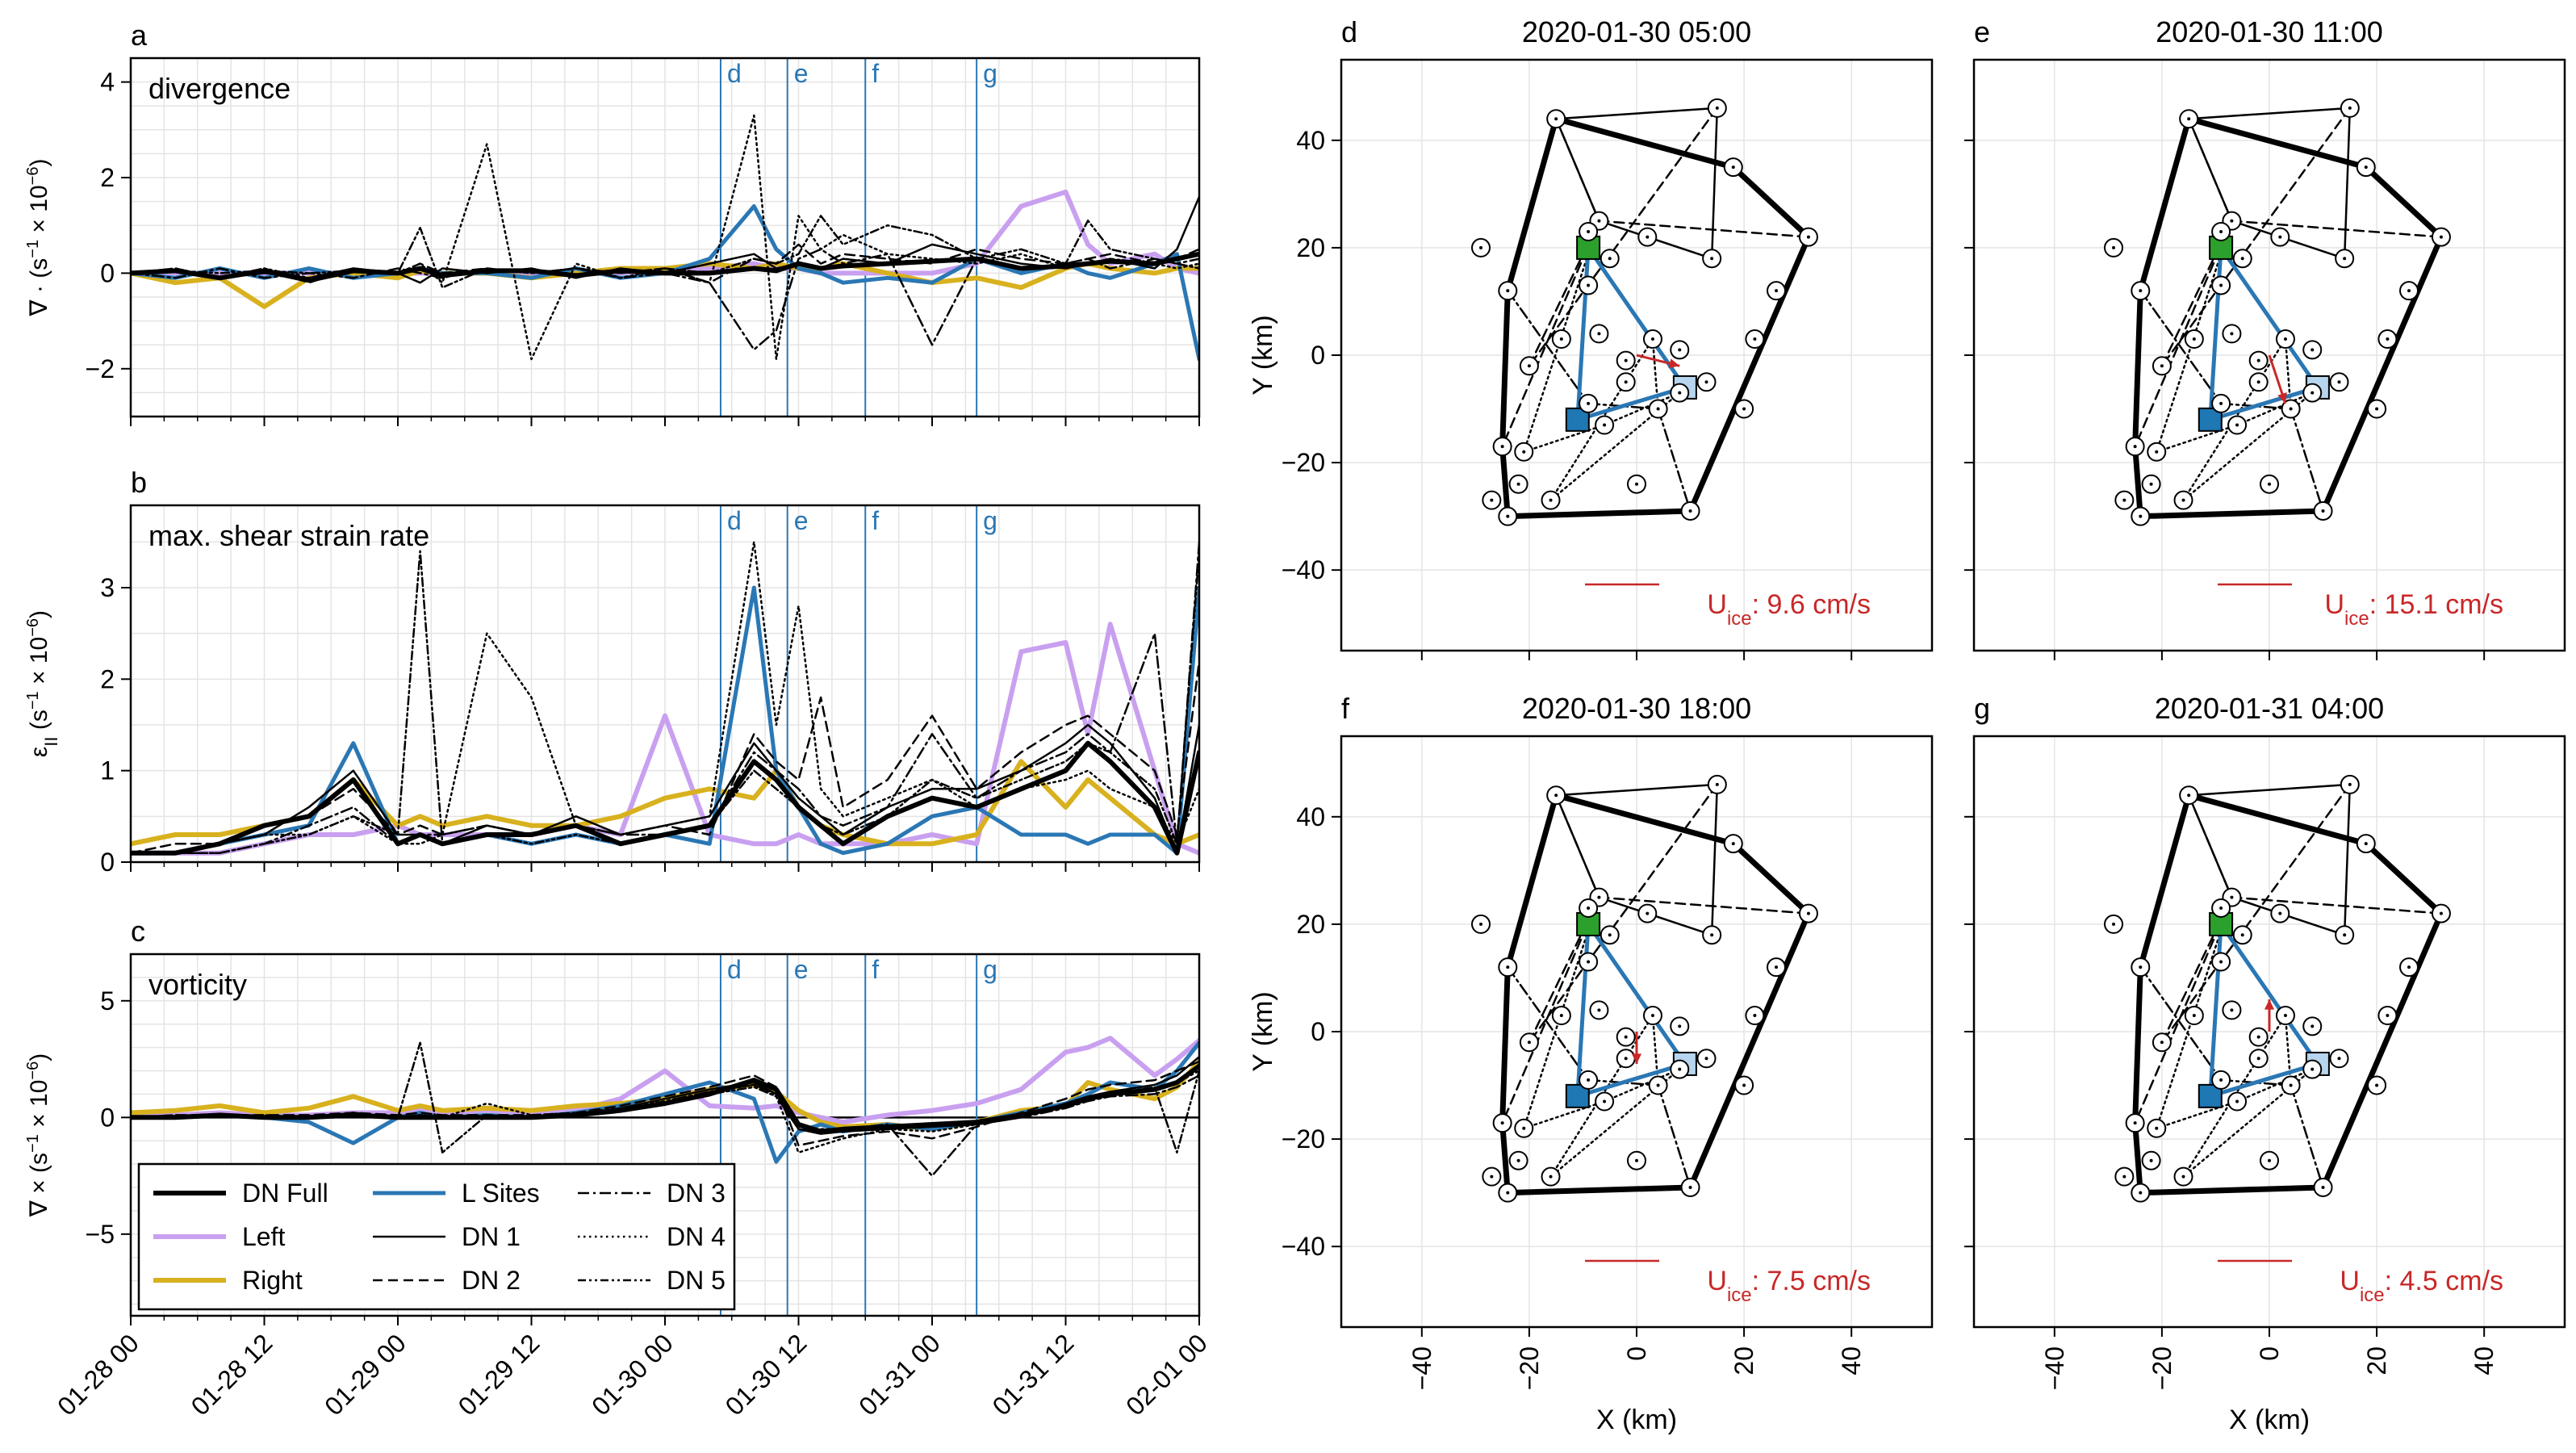 The width and height of the screenshot is (2576, 1453). I want to click on series-line-dn2, so click(665, 757).